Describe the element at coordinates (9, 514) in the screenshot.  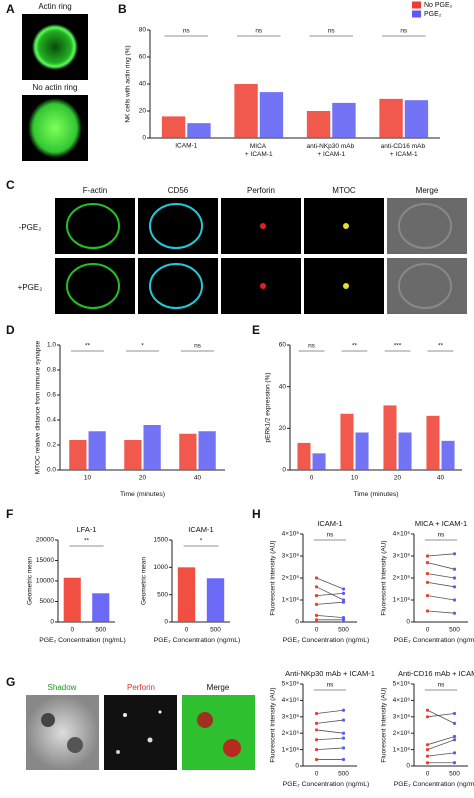
I see `panel-letter: F` at that location.